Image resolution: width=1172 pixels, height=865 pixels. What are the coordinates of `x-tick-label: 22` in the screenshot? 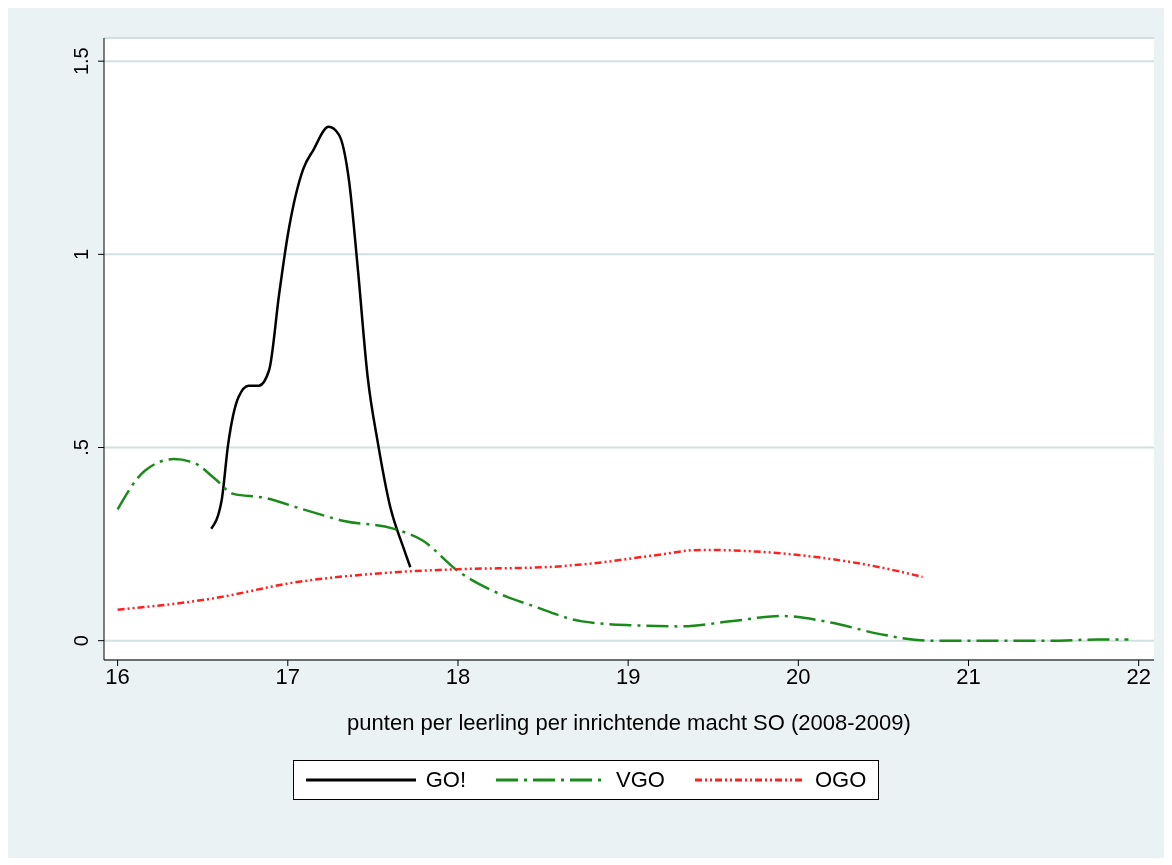 It's located at (1138, 676).